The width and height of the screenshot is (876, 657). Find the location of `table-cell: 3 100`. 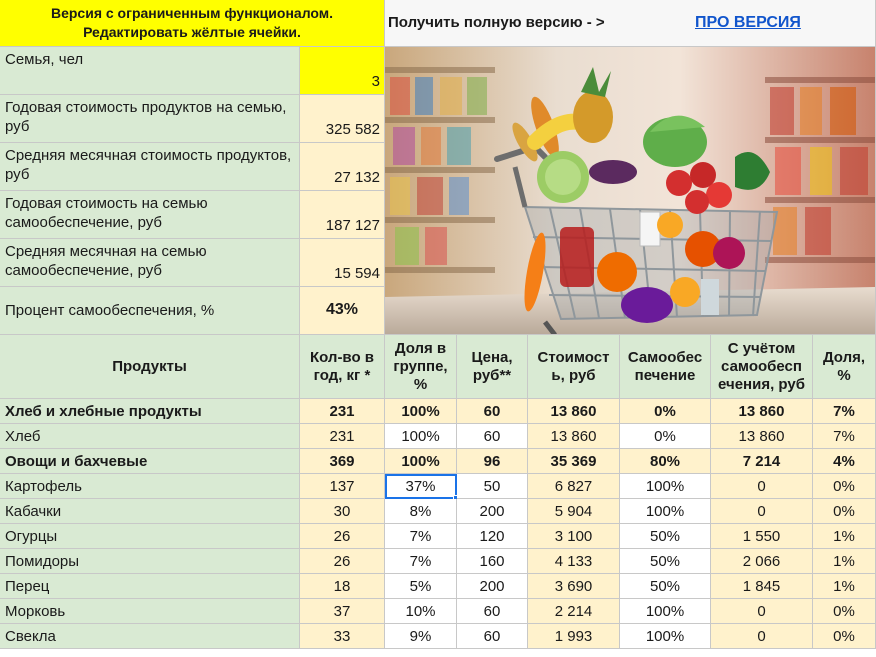

table-cell: 3 100 is located at coordinates (574, 536).